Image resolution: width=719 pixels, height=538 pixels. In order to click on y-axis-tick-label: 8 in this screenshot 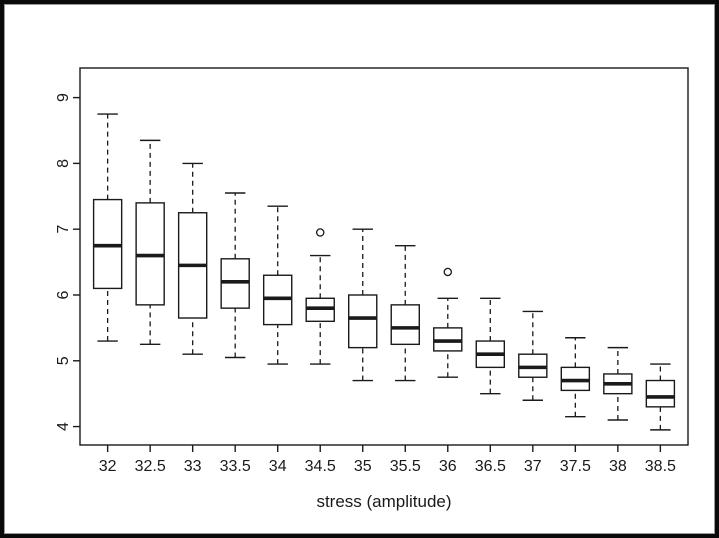, I will do `click(63, 163)`.